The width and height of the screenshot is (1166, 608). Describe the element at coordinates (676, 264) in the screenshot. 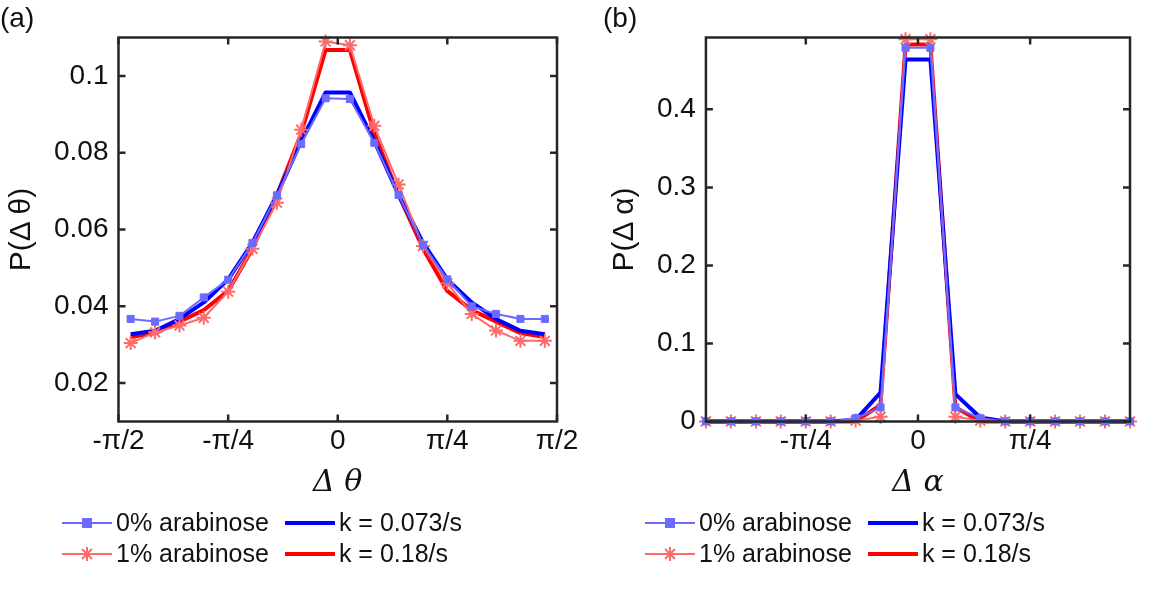

I see `y-tick-label: 0.2` at that location.